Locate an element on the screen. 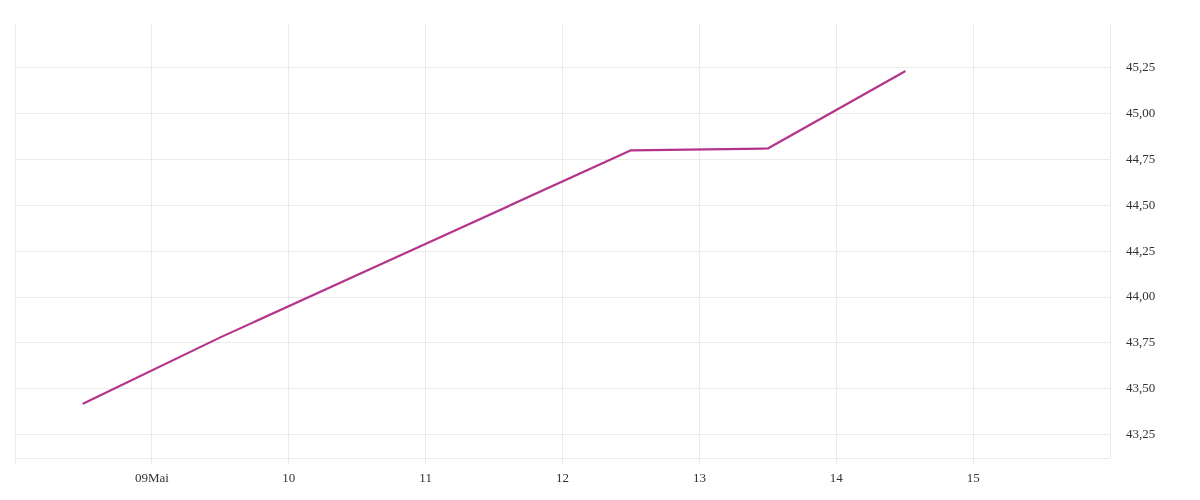 The height and width of the screenshot is (500, 1200). y-tick-label: 45,25 is located at coordinates (1141, 67).